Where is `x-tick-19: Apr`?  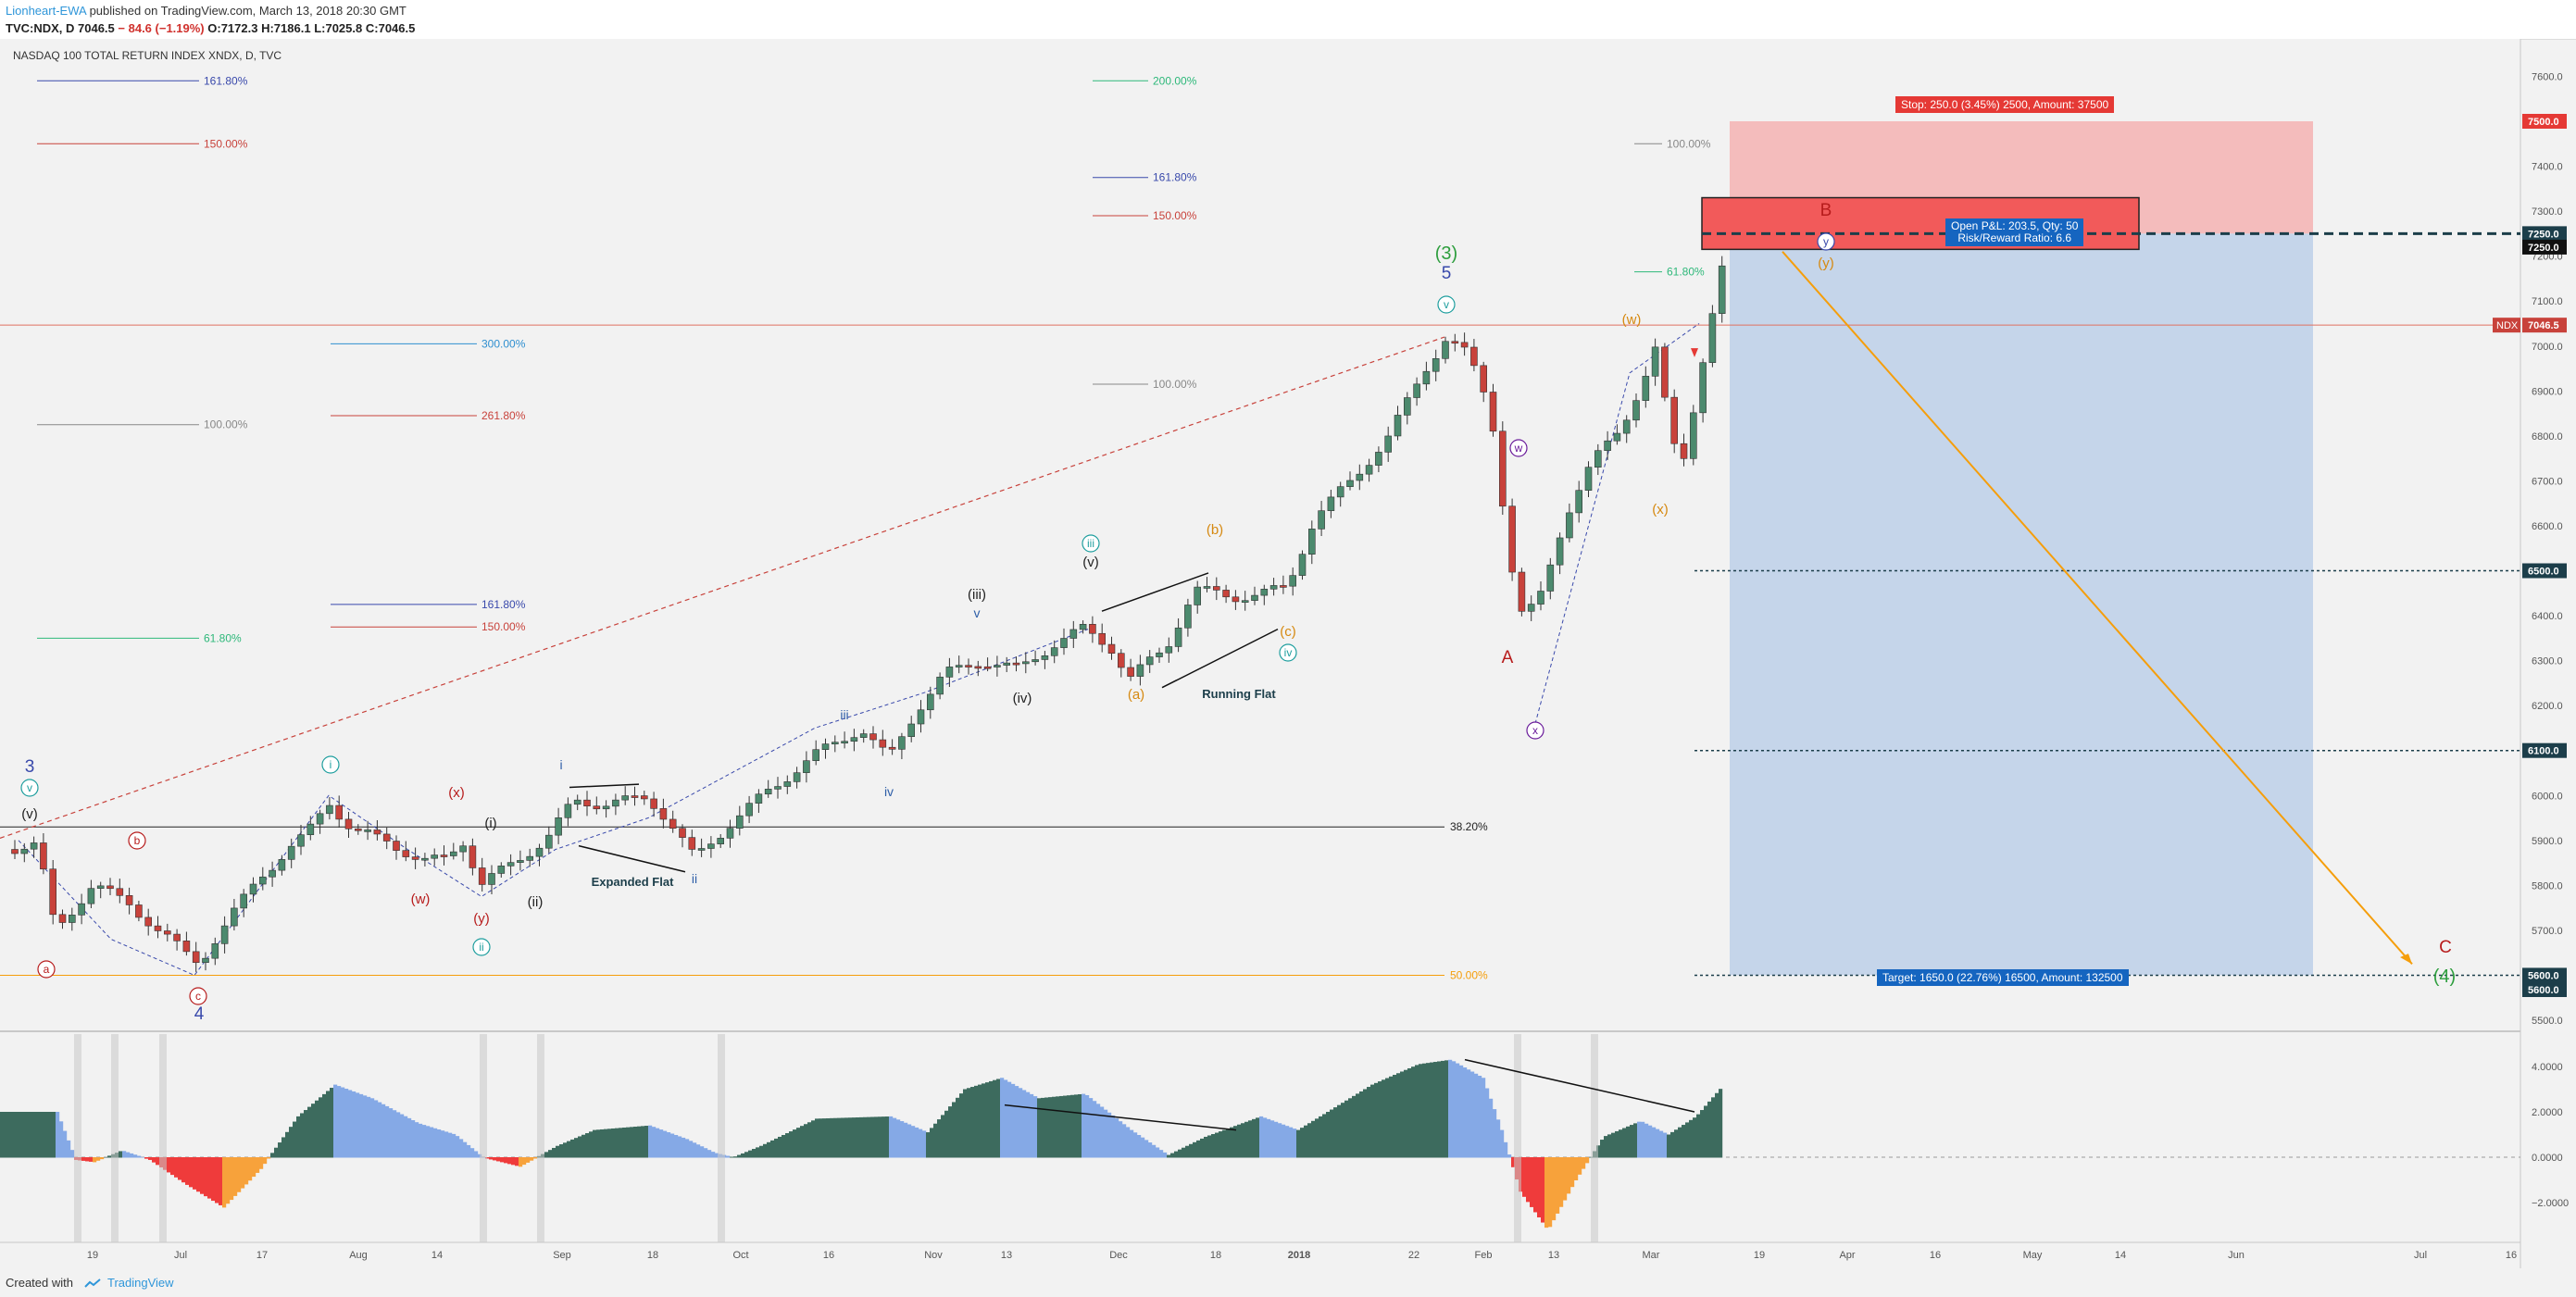
x-tick-19: Apr is located at coordinates (1847, 1255).